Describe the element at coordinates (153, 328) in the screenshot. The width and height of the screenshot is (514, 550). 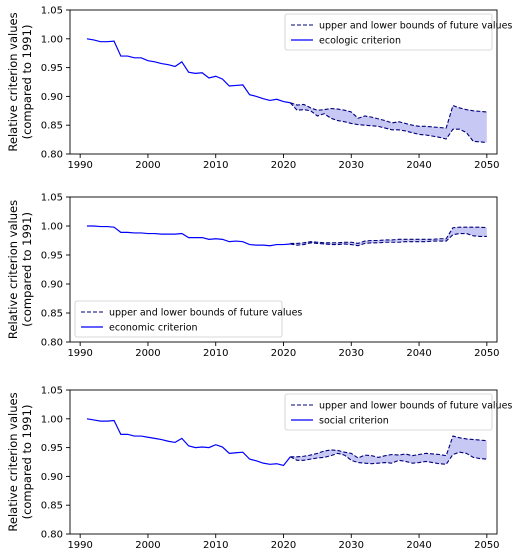
I see `legend-criterion-label: economic criterion` at that location.